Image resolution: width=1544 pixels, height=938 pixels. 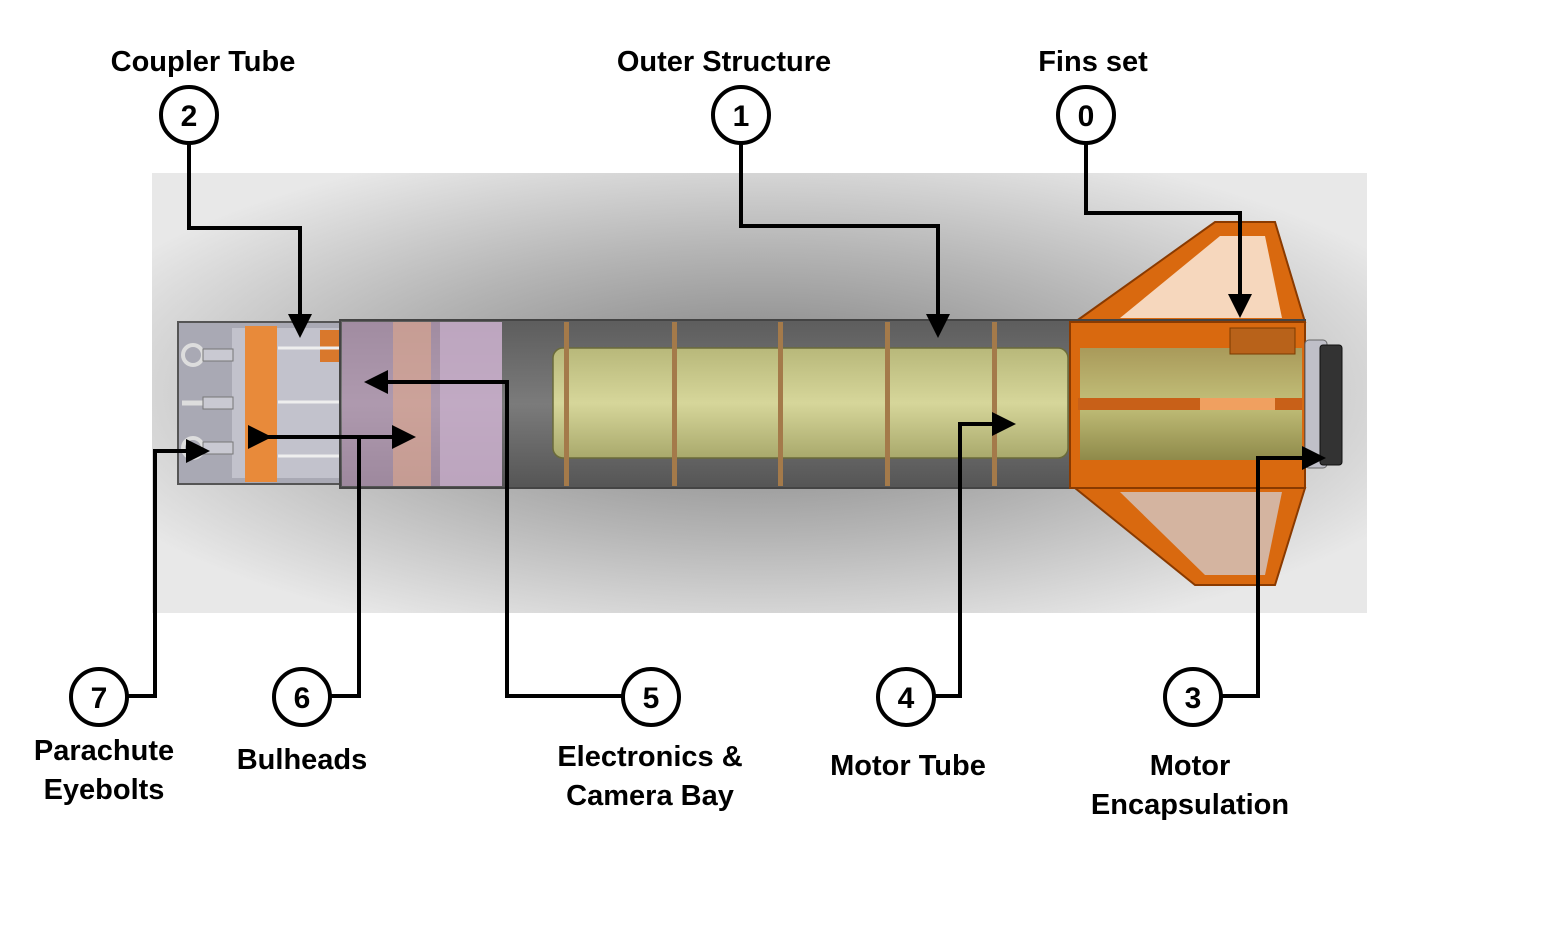 I want to click on badge-number: 6, so click(x=302, y=698).